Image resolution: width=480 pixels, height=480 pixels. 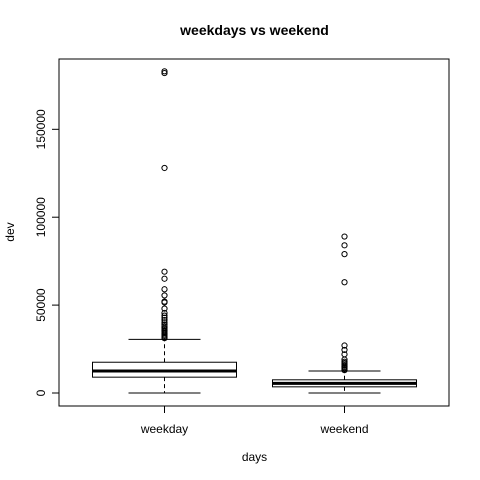 What do you see at coordinates (254, 457) in the screenshot?
I see `x-axis-title: days` at bounding box center [254, 457].